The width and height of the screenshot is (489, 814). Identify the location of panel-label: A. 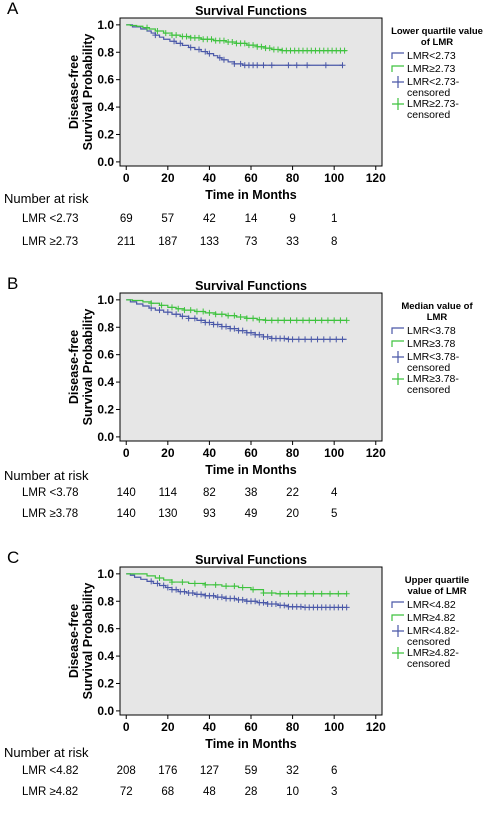
(13, 9).